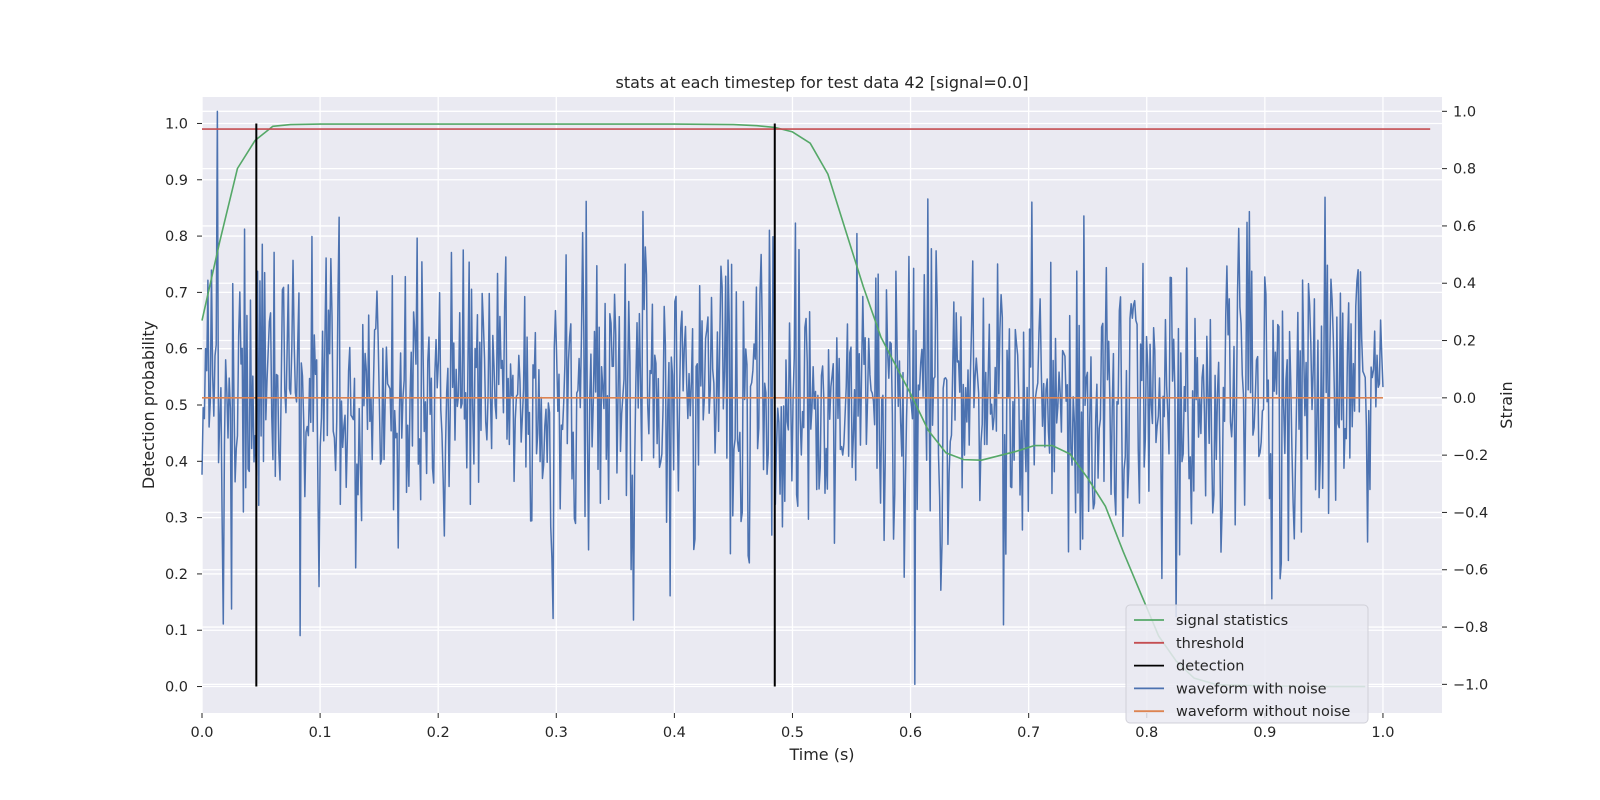 The image size is (1600, 800). What do you see at coordinates (821, 754) in the screenshot?
I see `x-axis-label: Time (s)` at bounding box center [821, 754].